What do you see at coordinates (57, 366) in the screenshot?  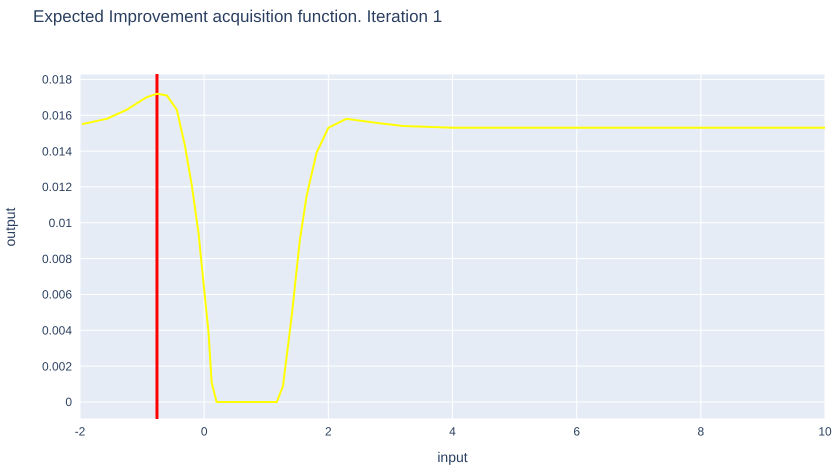 I see `y-tick-label: 0.002` at bounding box center [57, 366].